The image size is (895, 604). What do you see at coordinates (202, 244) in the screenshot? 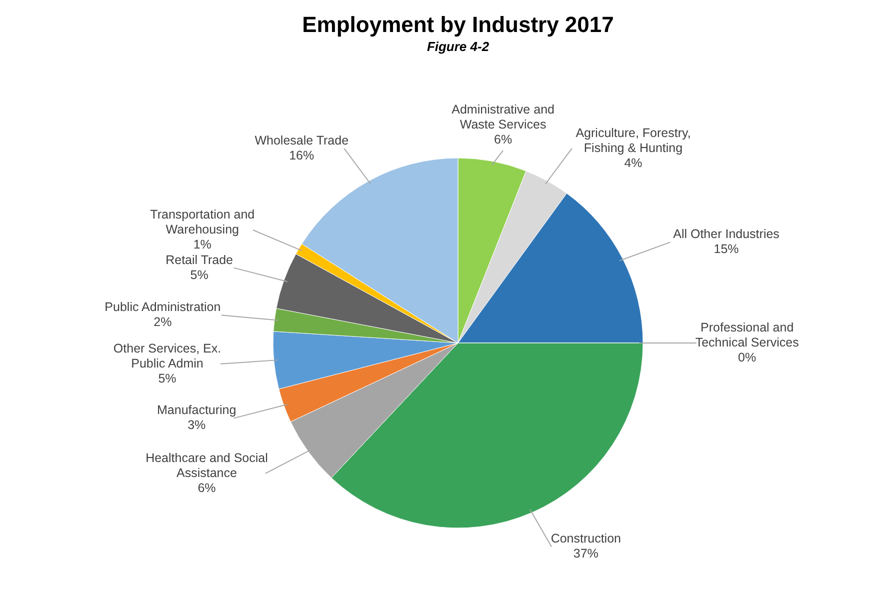
I see `data-label: 1%` at bounding box center [202, 244].